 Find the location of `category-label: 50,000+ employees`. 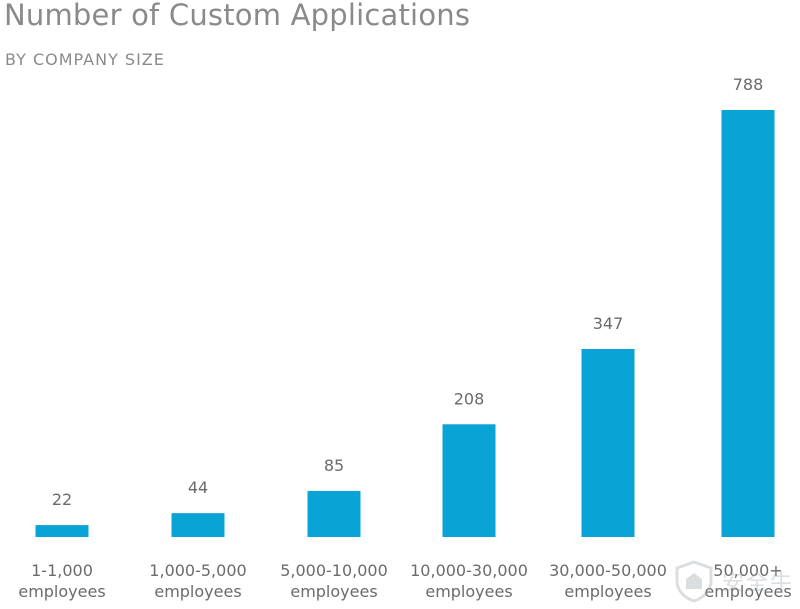

category-label: 50,000+ employees is located at coordinates (747, 581).